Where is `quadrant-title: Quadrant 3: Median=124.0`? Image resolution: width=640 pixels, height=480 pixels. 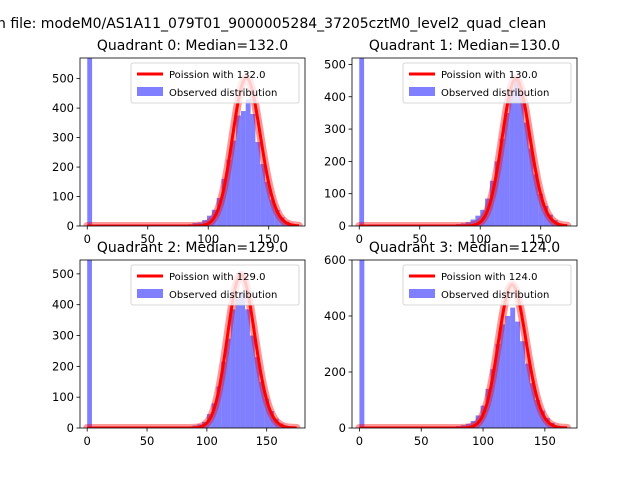 quadrant-title: Quadrant 3: Median=124.0 is located at coordinates (464, 248).